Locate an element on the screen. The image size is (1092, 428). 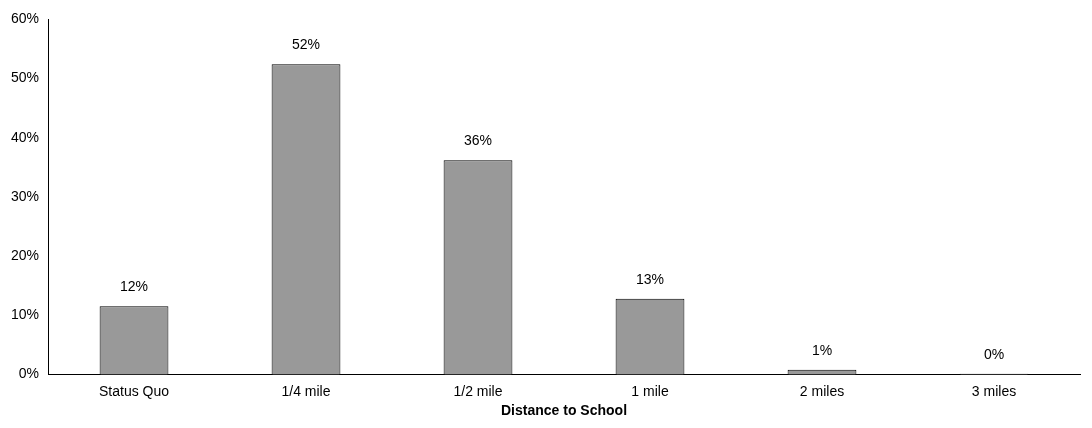
y-tick-label: 30% is located at coordinates (25, 195).